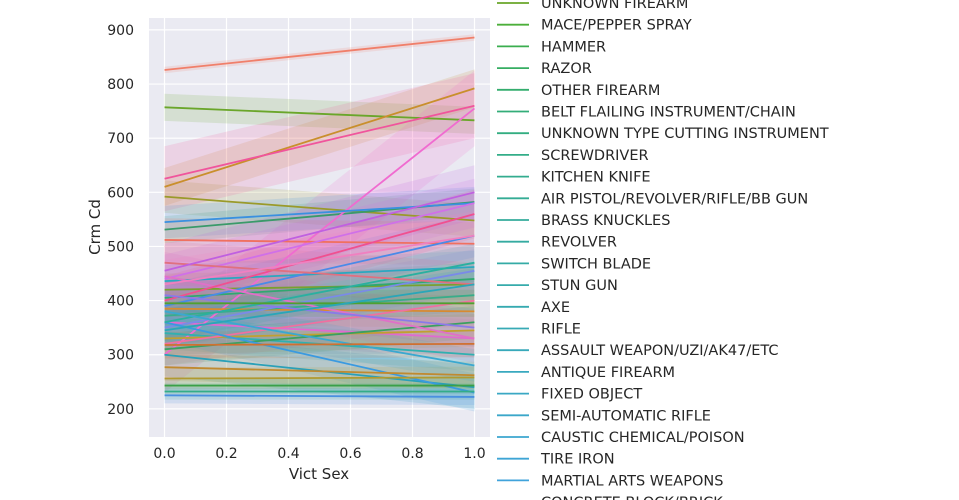 The height and width of the screenshot is (500, 959). What do you see at coordinates (605, 221) in the screenshot?
I see `legend-label: BRASS KNUCKLES` at bounding box center [605, 221].